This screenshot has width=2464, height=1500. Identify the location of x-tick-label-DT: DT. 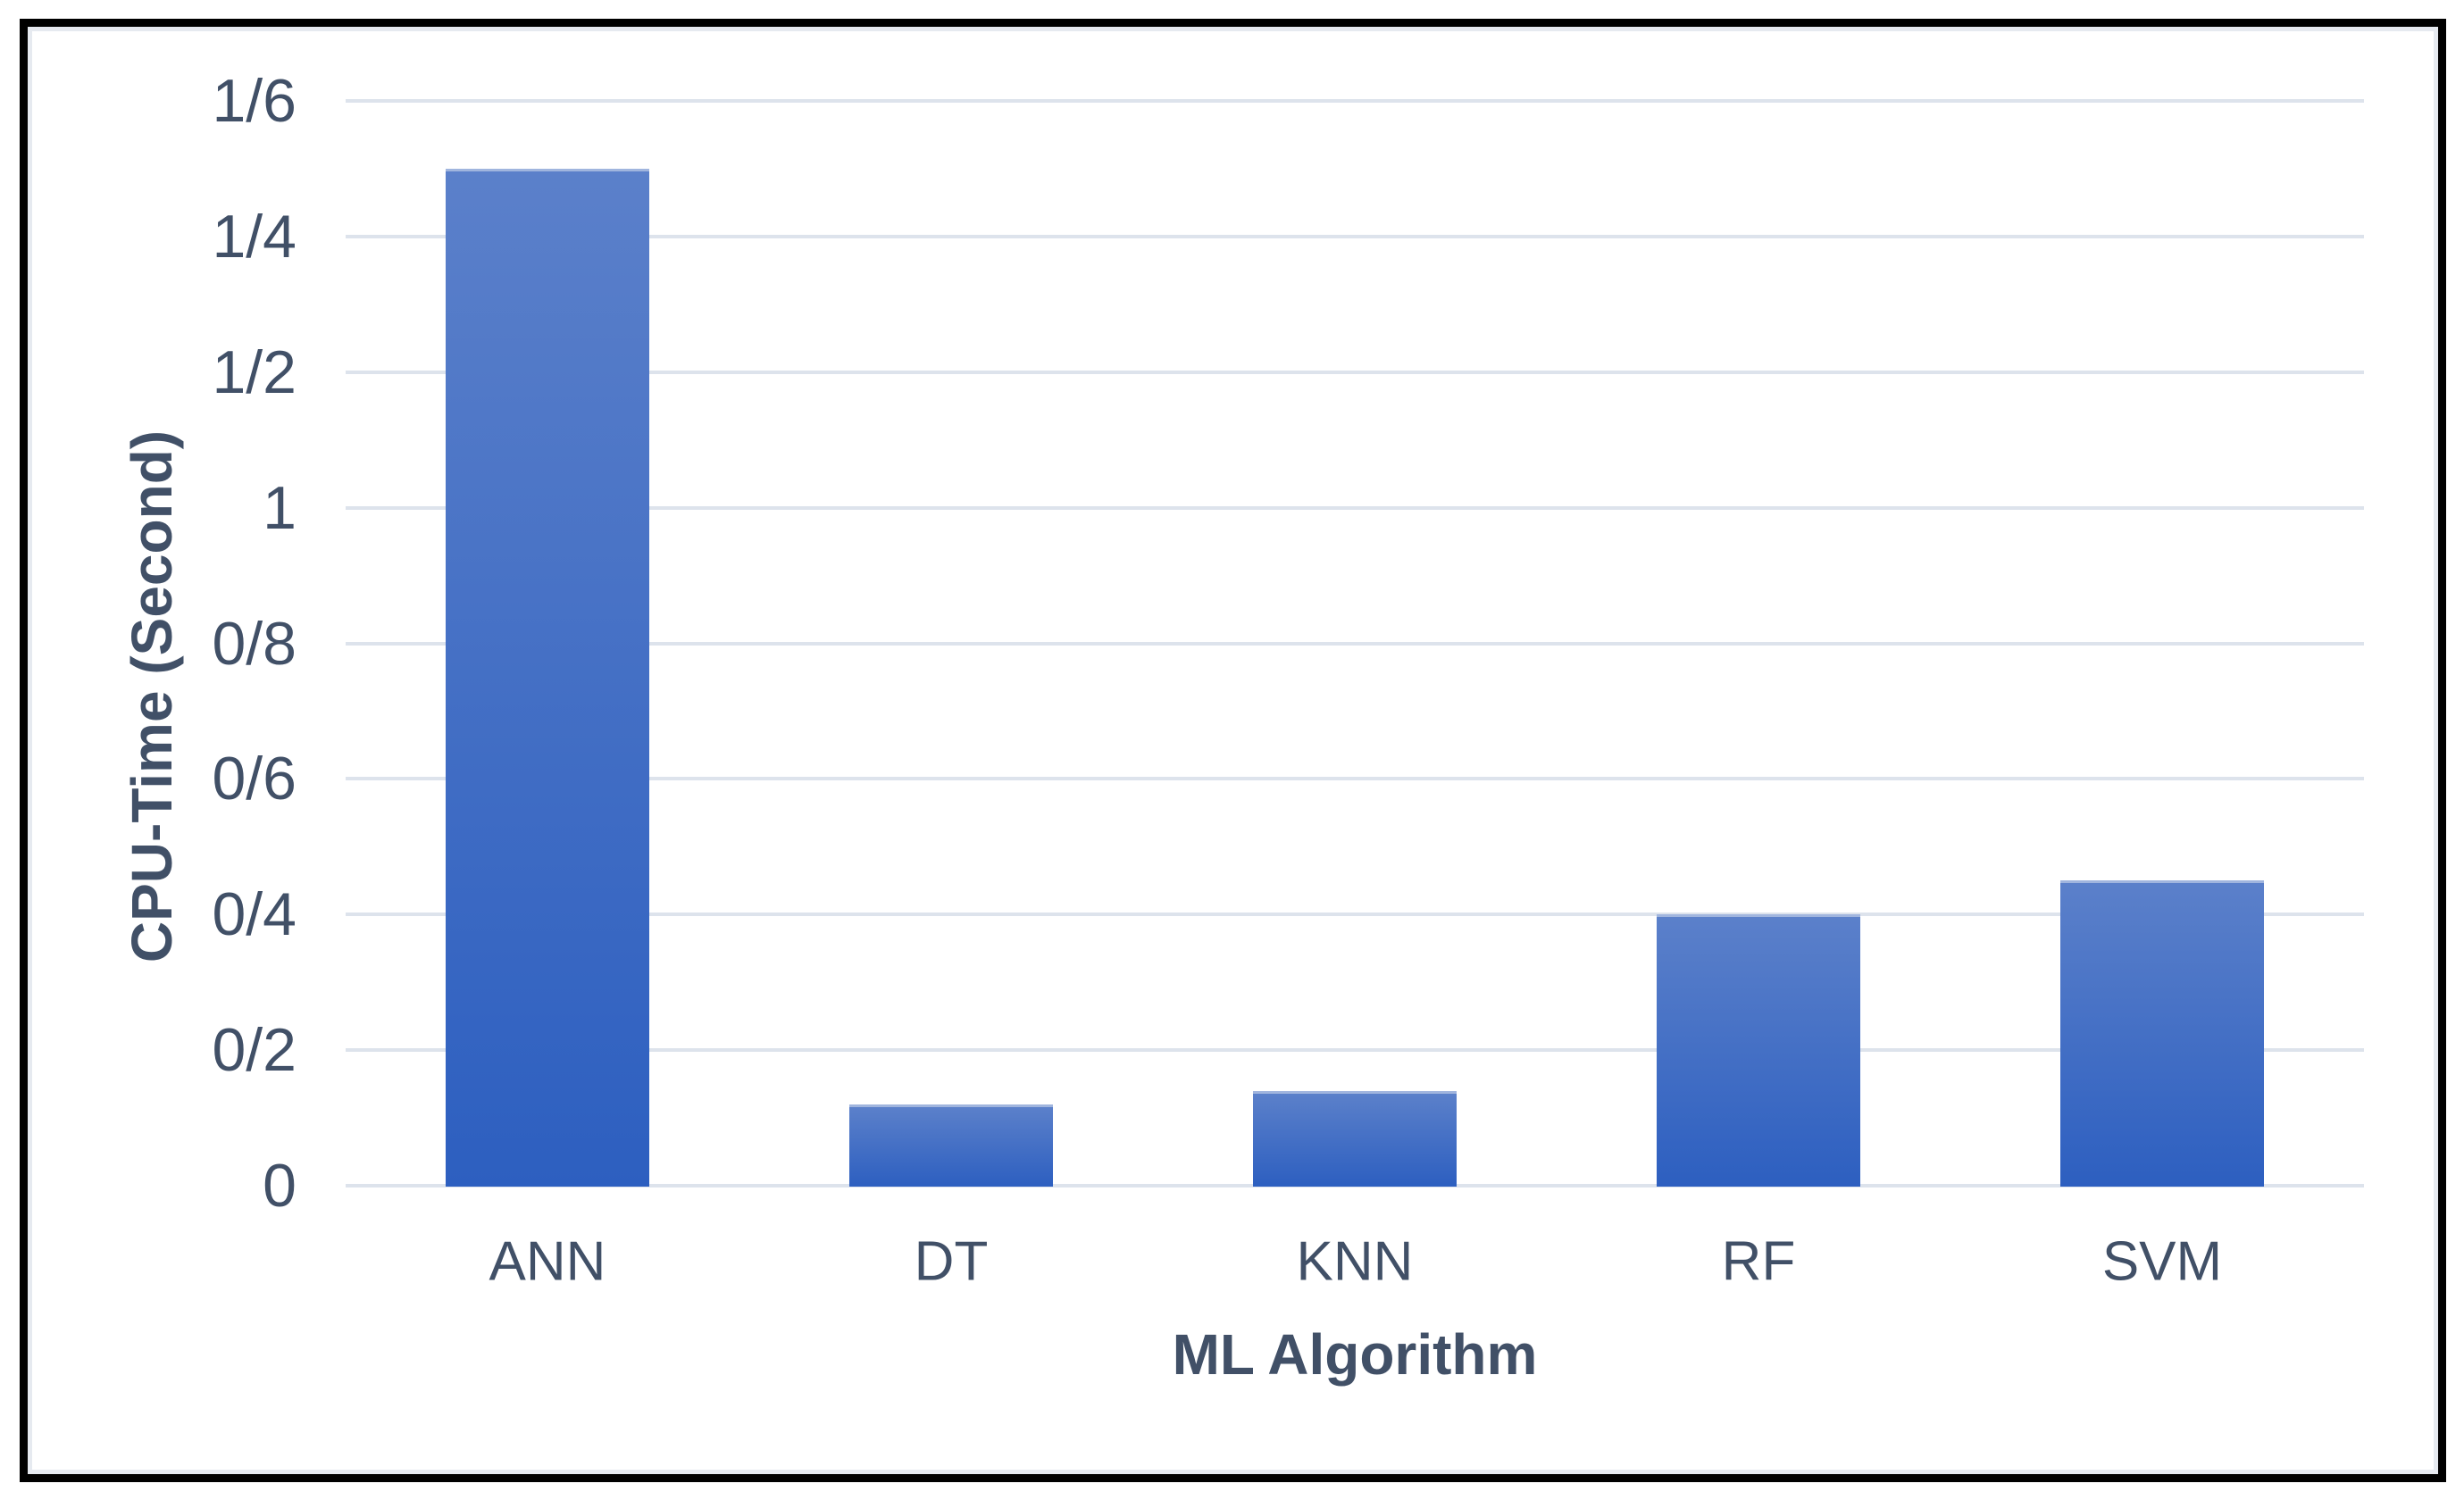
(951, 1262).